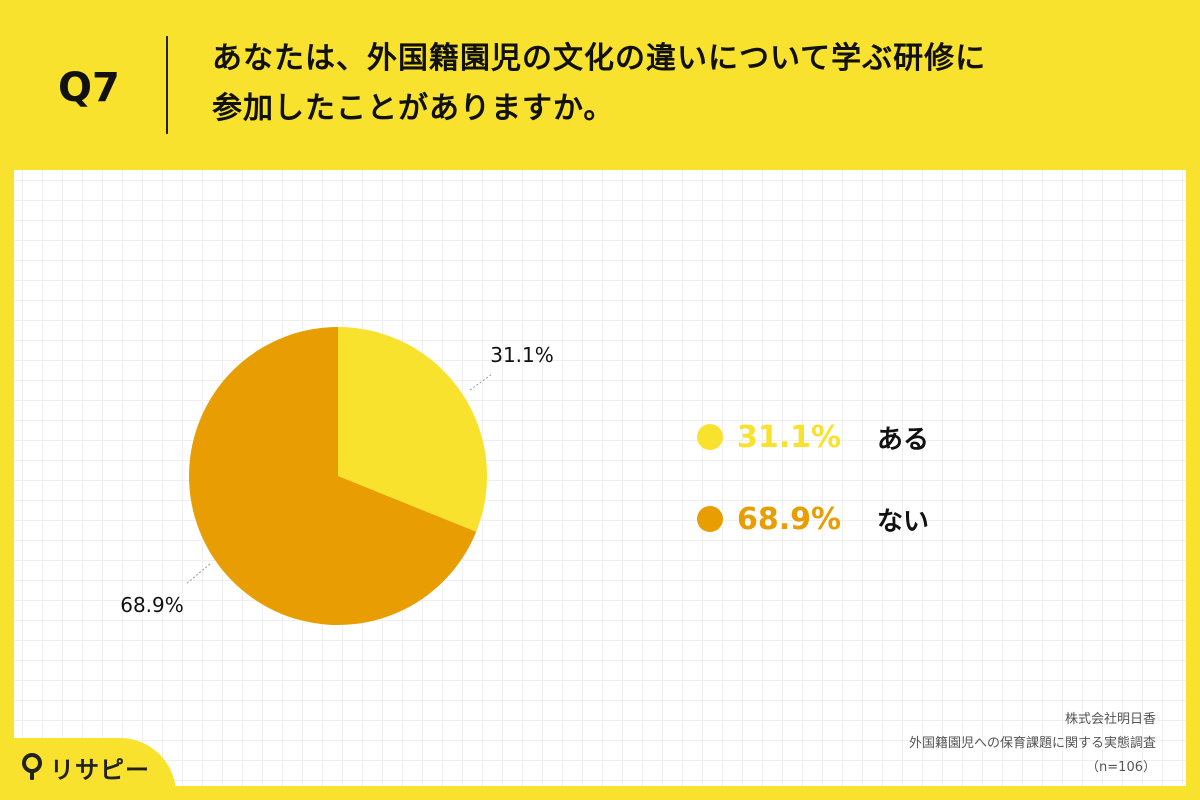  I want to click on pie-slice-aru, so click(412, 429).